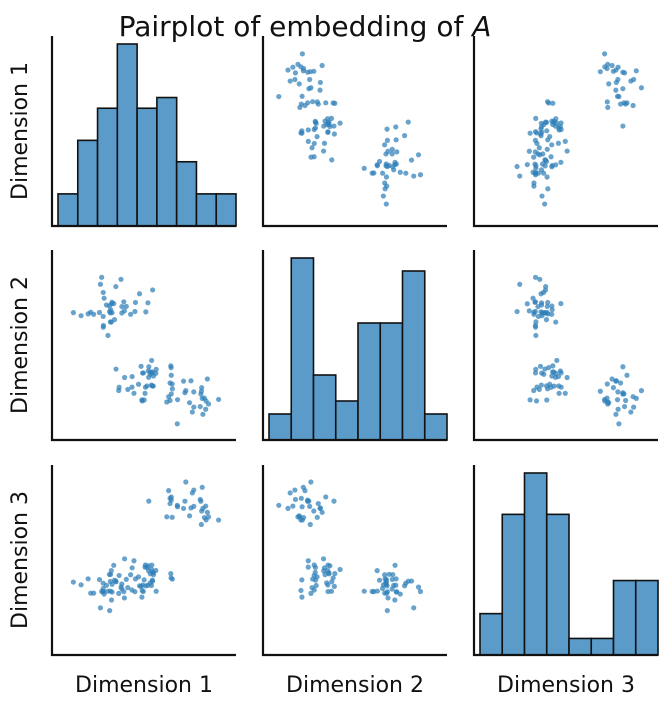 This screenshot has height=707, width=669. Describe the element at coordinates (566, 685) in the screenshot. I see `x-axis-label-dimension-3: Dimension 3` at that location.